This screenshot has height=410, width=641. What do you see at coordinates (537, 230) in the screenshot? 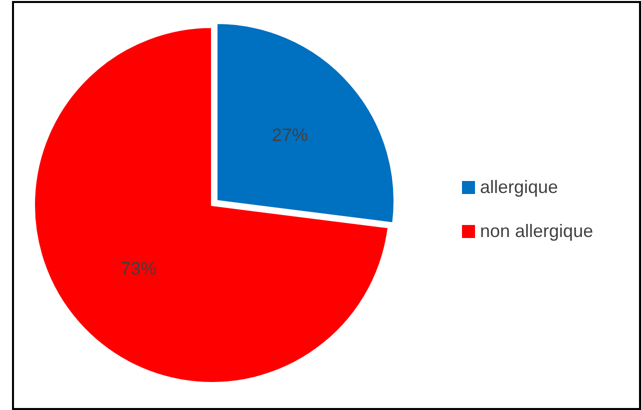
I see `legend-label: non allergique` at bounding box center [537, 230].